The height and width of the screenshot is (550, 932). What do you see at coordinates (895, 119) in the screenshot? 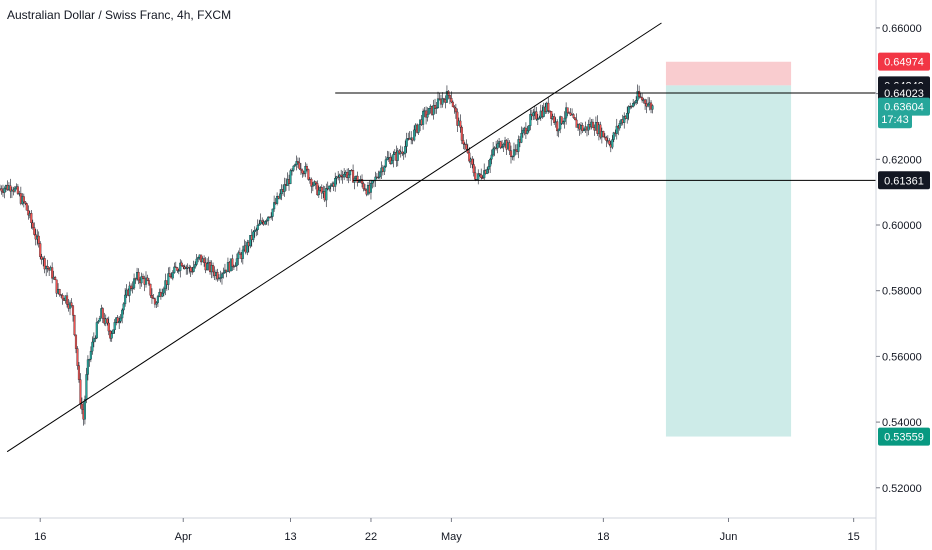
I see `price-label-badge` at bounding box center [895, 119].